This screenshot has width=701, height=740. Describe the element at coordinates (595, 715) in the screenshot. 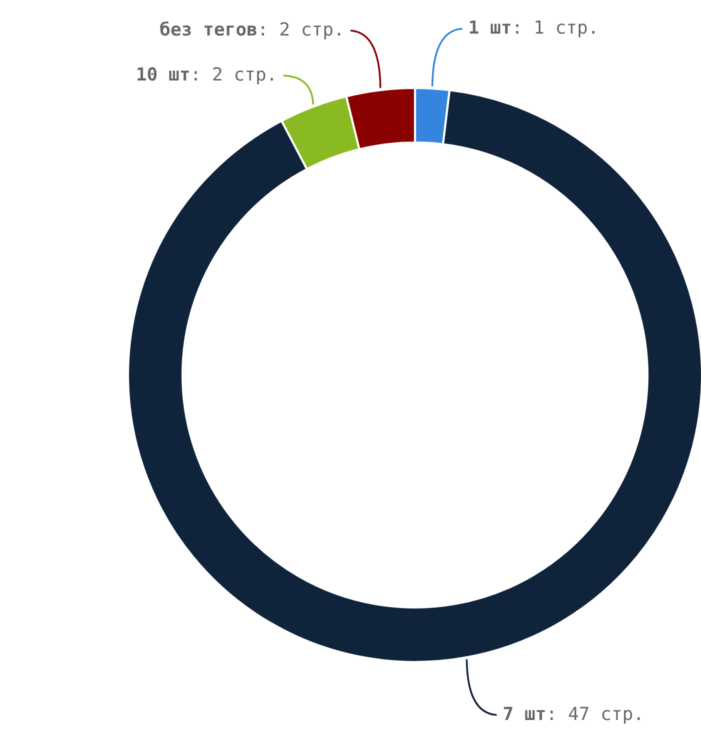

I see `data-label: : 47 стр.` at that location.